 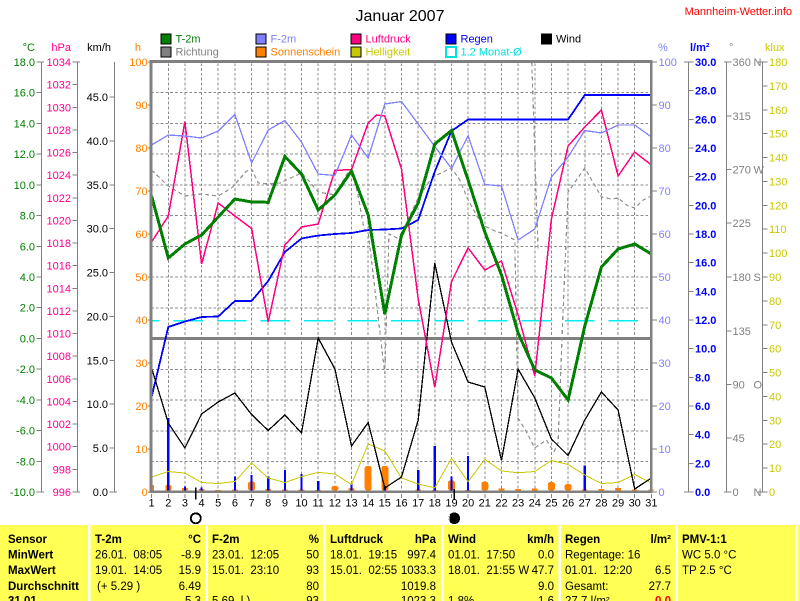 I want to click on svg-text: WC 5.0 °C, so click(x=709, y=556).